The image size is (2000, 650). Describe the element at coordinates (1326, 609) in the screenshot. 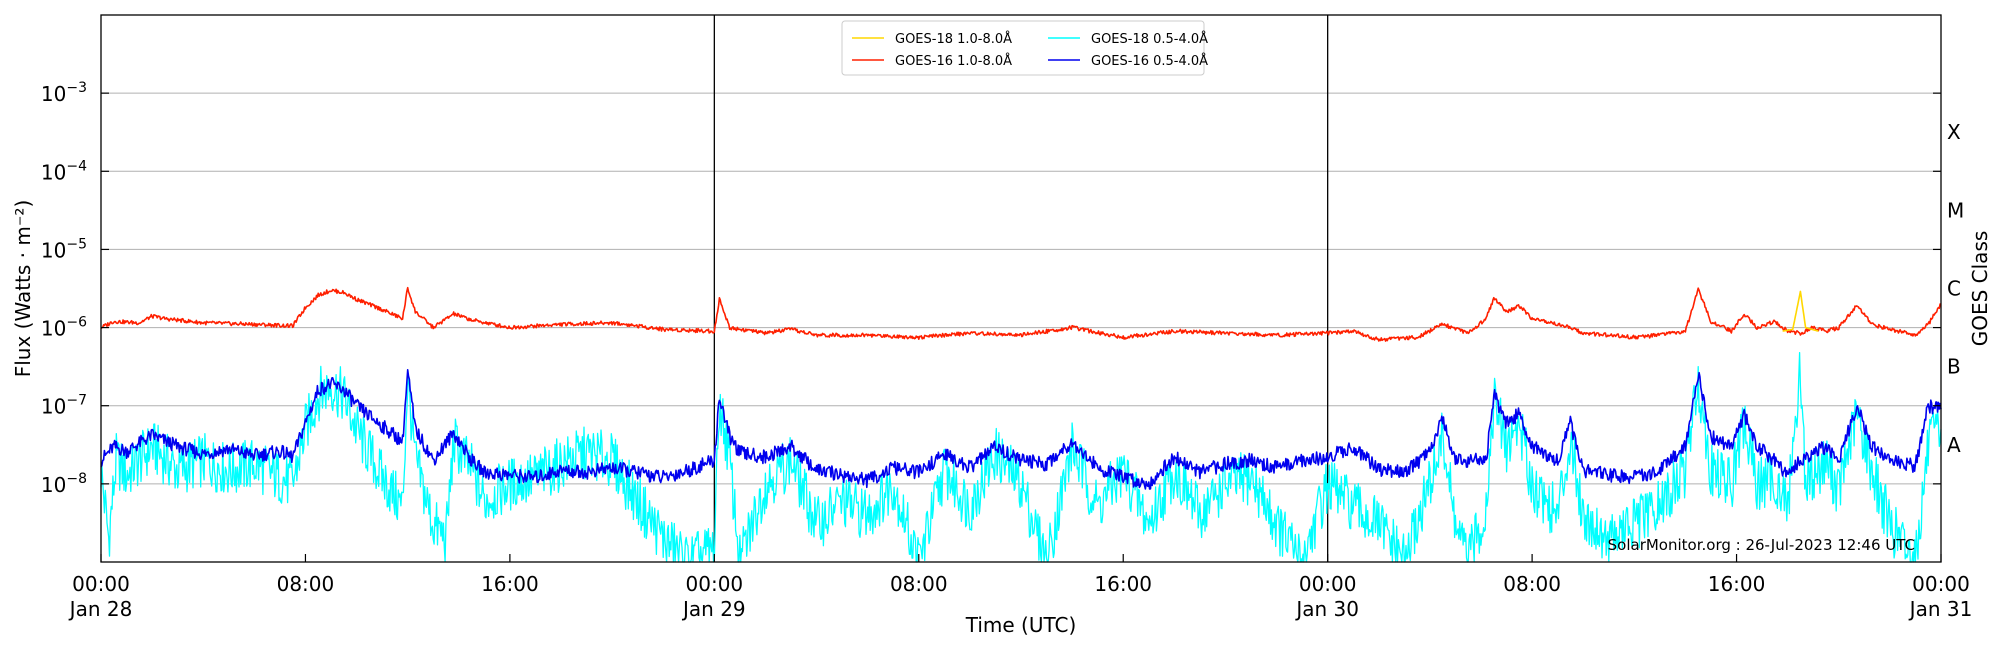

I see `x-tick-date-label: Jan 30` at that location.